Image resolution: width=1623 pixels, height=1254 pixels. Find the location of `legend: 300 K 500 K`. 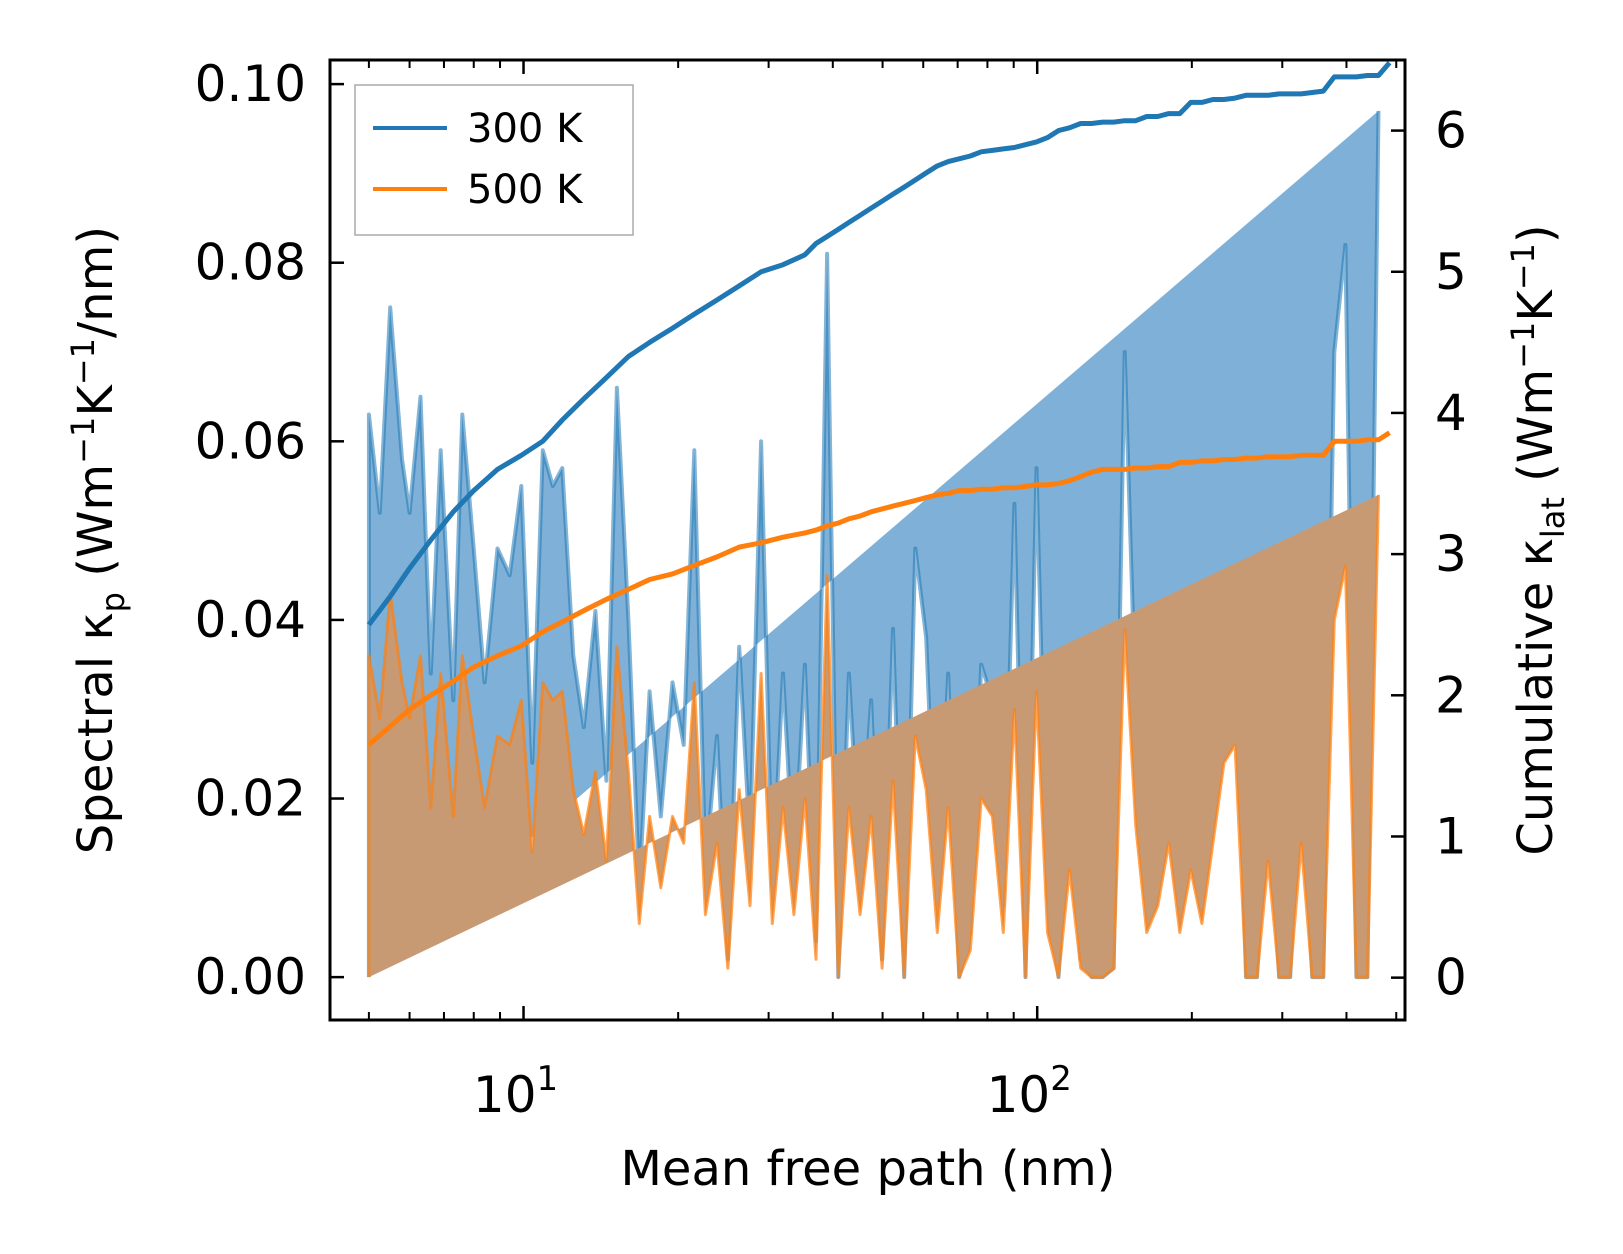

legend: 300 K 500 K is located at coordinates (494, 160).